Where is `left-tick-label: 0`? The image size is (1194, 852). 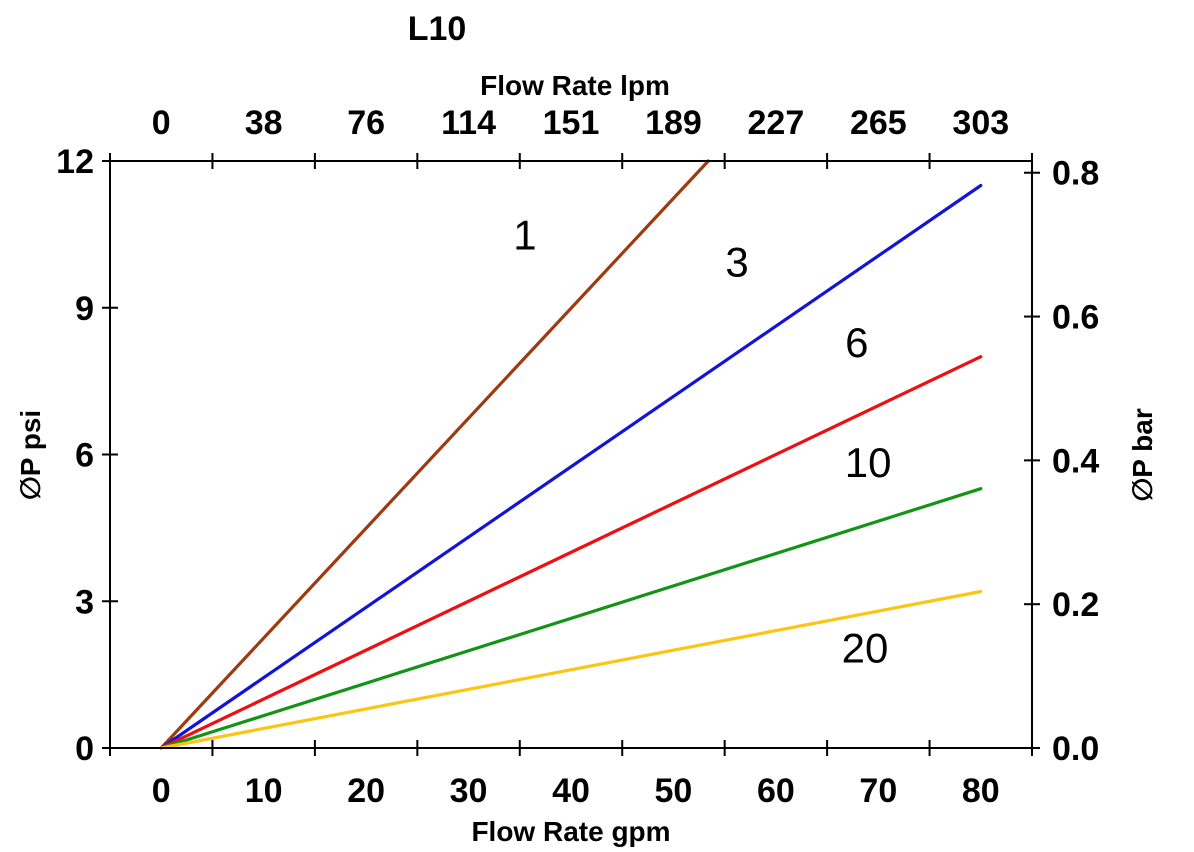
left-tick-label: 0 is located at coordinates (84, 749).